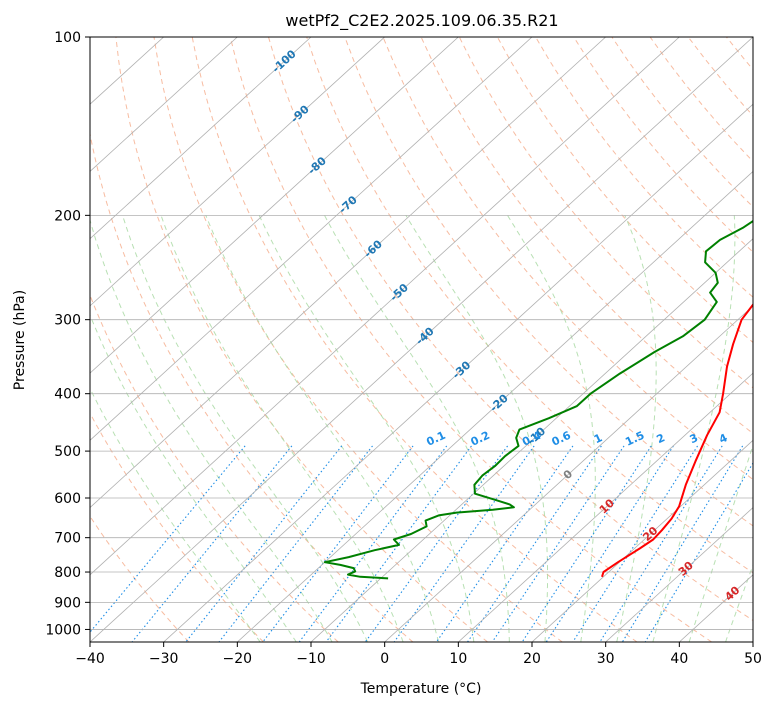 The width and height of the screenshot is (775, 708). What do you see at coordinates (20, 340) in the screenshot?
I see `y-axis-label: Pressure (hPa)` at bounding box center [20, 340].